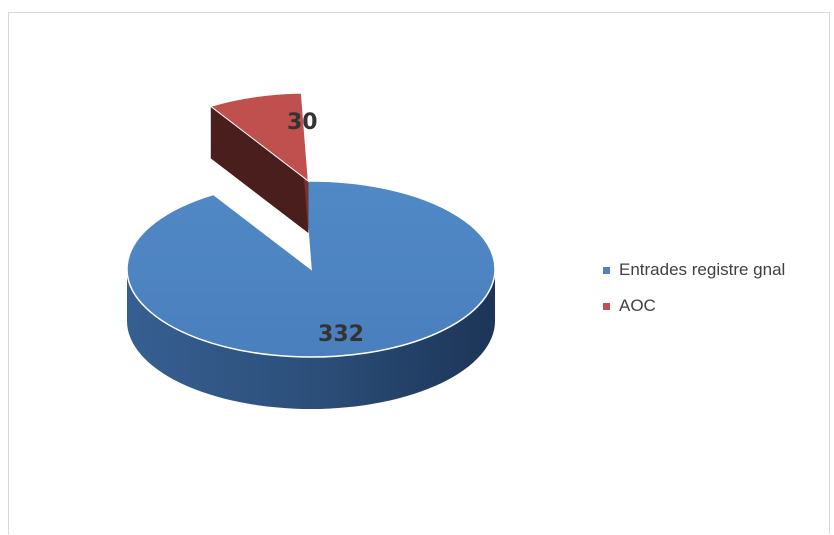 Image resolution: width=834 pixels, height=535 pixels. I want to click on legend-item-entrades: Entrades registre gnal, so click(694, 270).